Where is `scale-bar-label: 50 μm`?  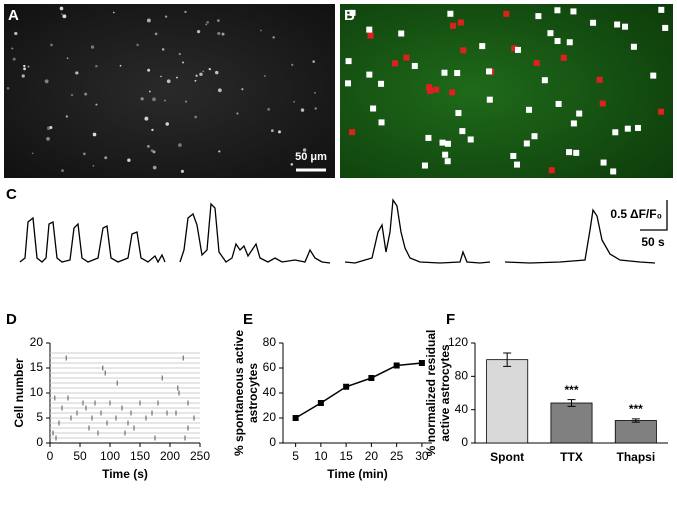
scale-bar-label: 50 μm is located at coordinates (311, 157).